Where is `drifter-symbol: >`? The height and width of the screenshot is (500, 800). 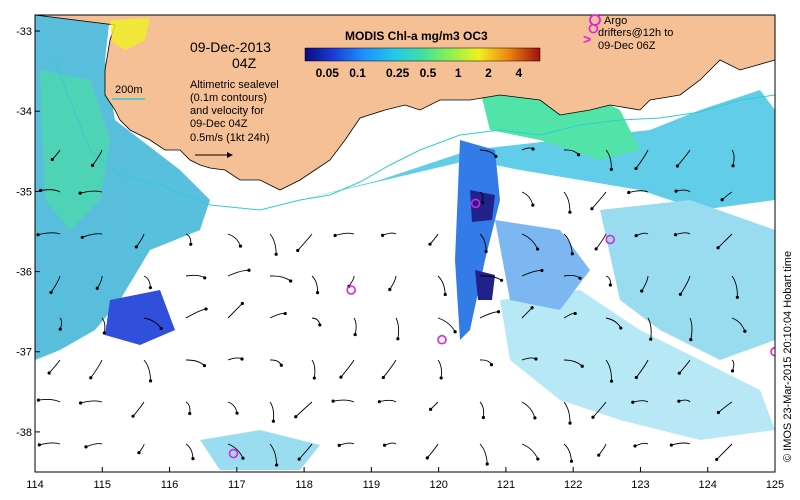 drifter-symbol: > is located at coordinates (587, 39).